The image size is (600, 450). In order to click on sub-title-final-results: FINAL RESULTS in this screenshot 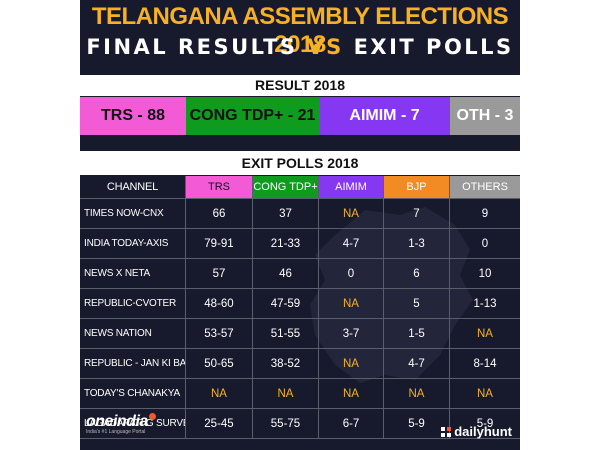, I will do `click(192, 47)`.